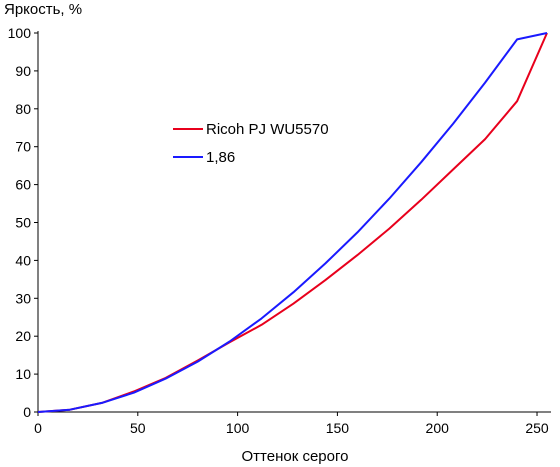 The image size is (560, 467). Describe the element at coordinates (338, 428) in the screenshot. I see `x-tick-label: 150` at that location.